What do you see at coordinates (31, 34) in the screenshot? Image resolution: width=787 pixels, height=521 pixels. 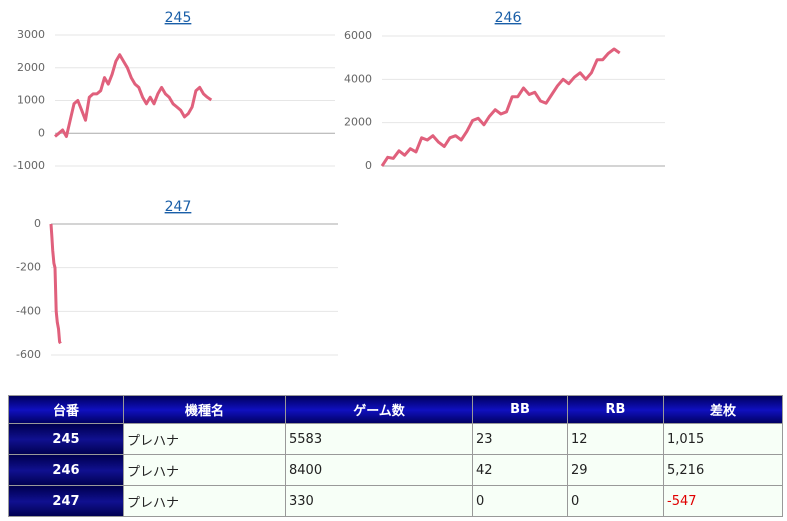 I see `y-tick-label: 3000` at bounding box center [31, 34].